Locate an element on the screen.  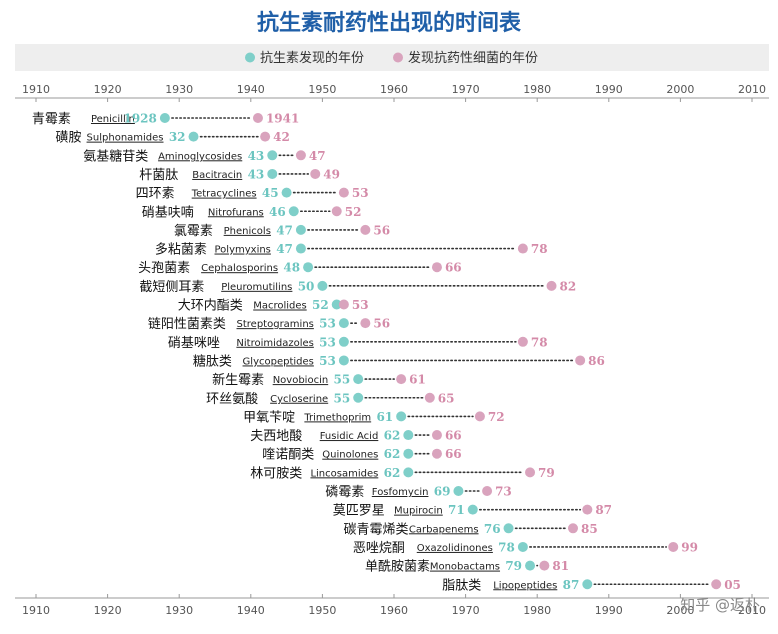
x-tick-label-top: 1910 is located at coordinates (36, 89).